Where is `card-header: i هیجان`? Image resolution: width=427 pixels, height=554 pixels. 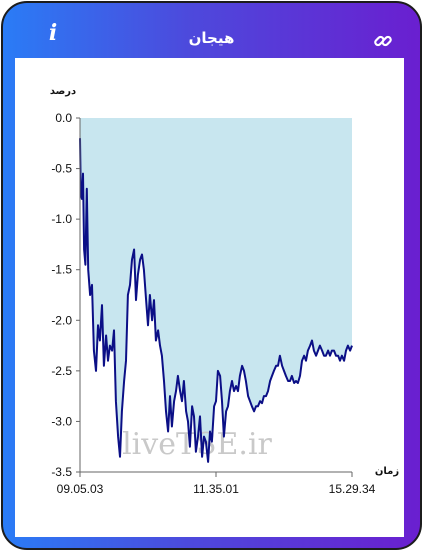 card-header: i هیجان is located at coordinates (211, 29).